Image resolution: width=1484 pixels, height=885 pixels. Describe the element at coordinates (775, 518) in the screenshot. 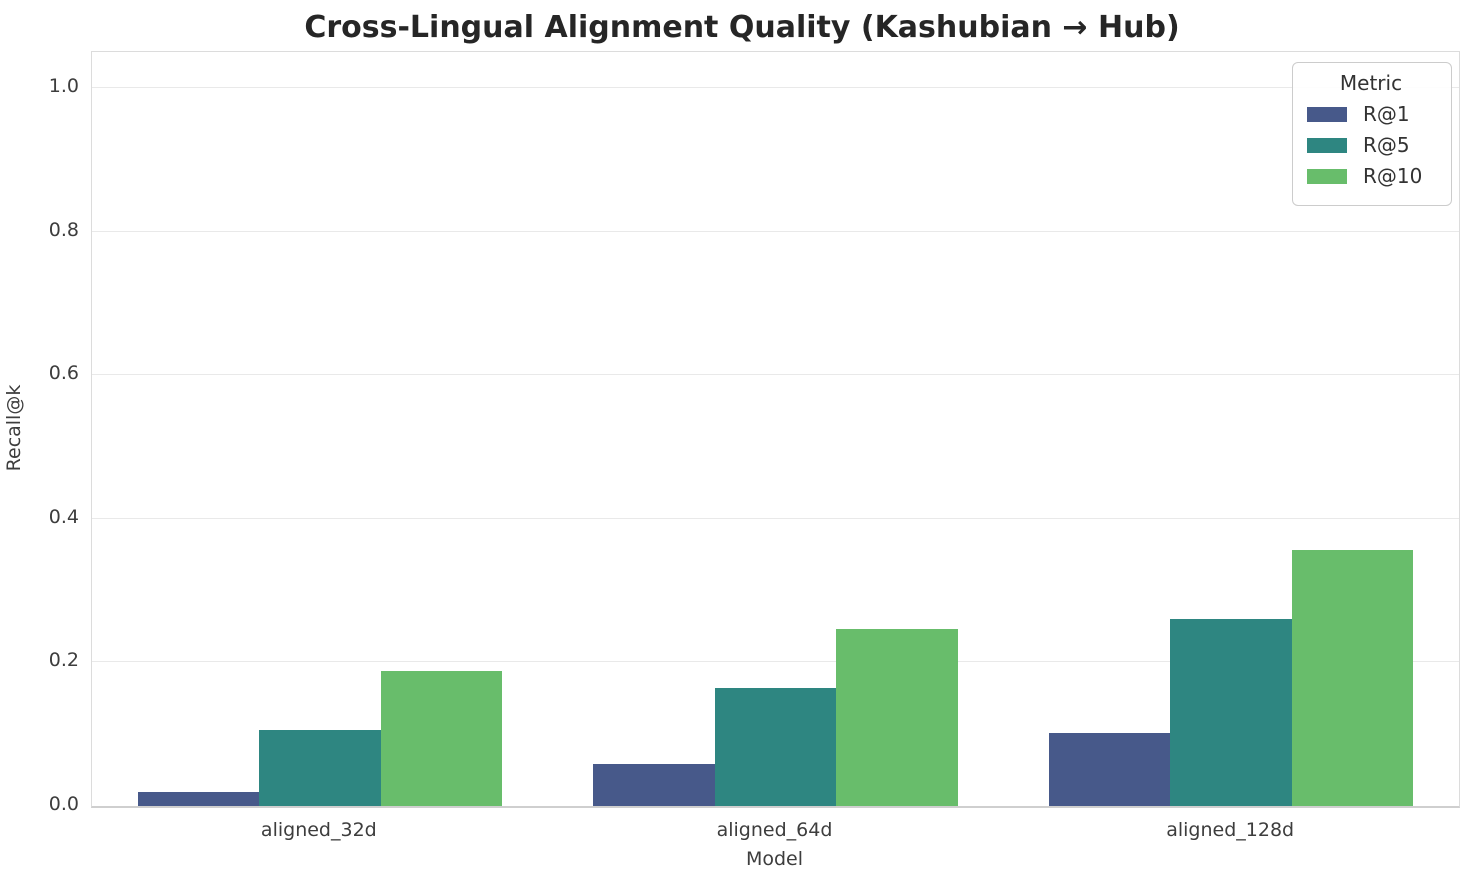

I see `gridline-y-0.4` at that location.